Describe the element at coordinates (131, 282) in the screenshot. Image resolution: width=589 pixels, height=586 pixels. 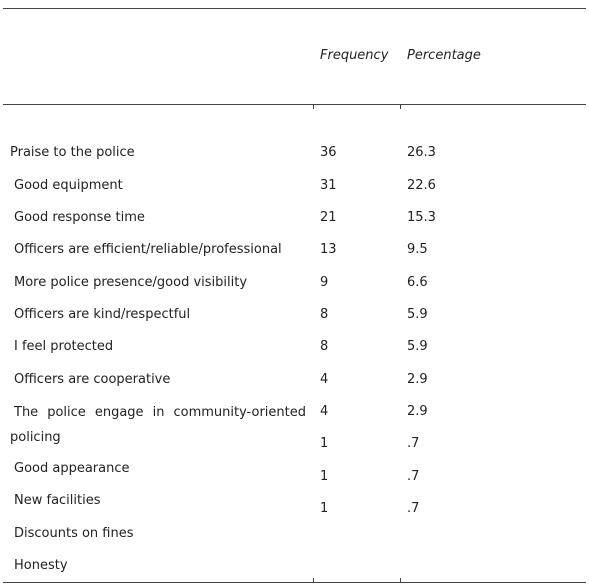
I see `row-label: More police presence/good visibility` at that location.